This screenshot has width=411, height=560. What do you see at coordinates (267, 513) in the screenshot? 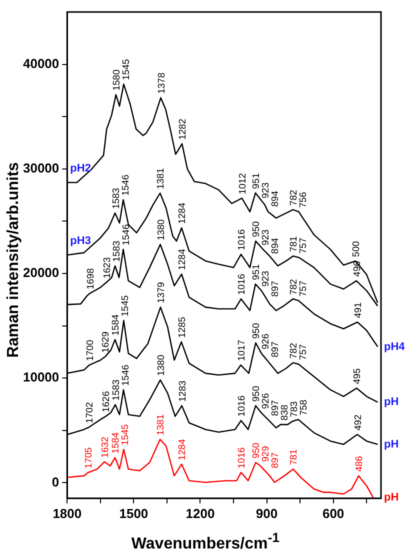
I see `x-tick-label: 900` at bounding box center [267, 513].